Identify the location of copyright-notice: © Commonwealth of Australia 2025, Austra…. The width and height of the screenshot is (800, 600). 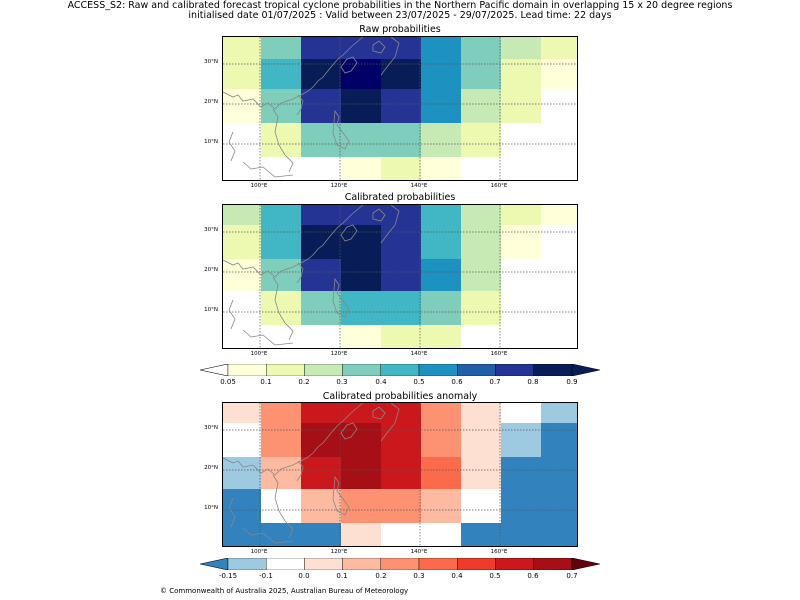
(284, 591).